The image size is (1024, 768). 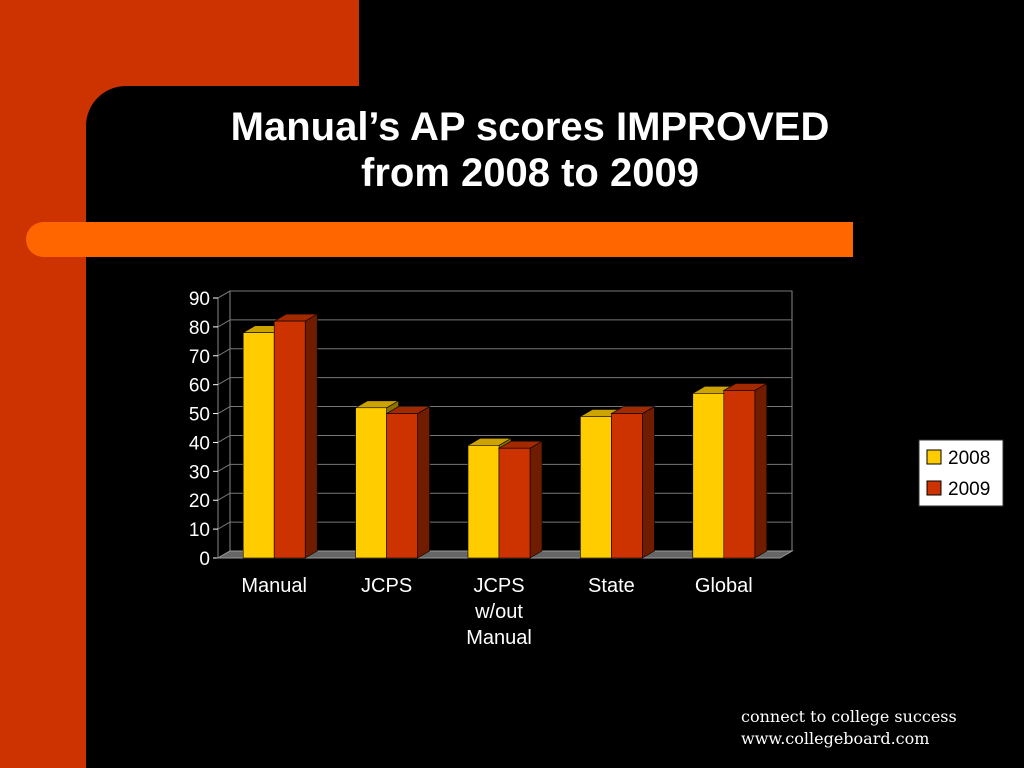 What do you see at coordinates (199, 472) in the screenshot?
I see `y-tick-label: 30` at bounding box center [199, 472].